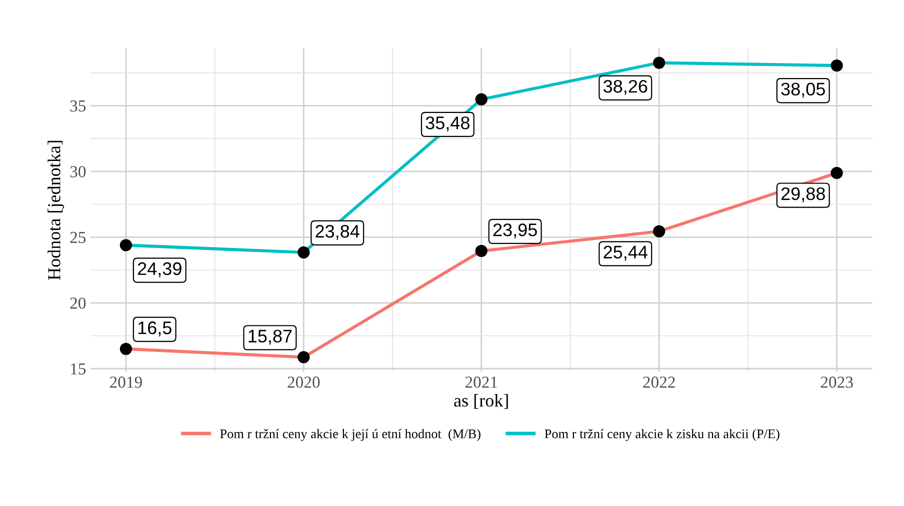  Describe the element at coordinates (448, 124) in the screenshot. I see `data-label: 35,48` at that location.